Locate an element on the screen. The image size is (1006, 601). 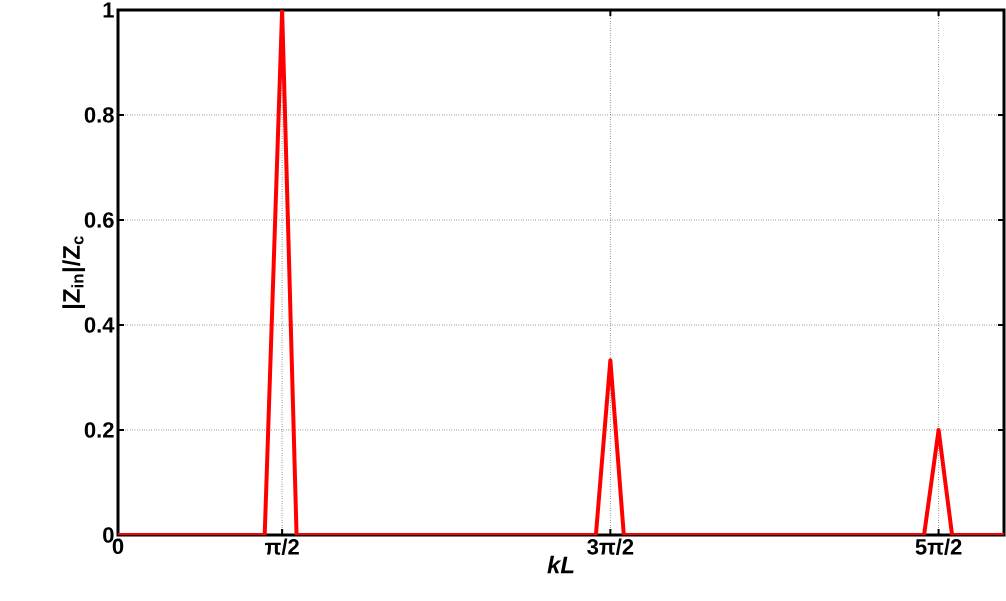
y-tick-label: 0.8 is located at coordinates (99, 115).